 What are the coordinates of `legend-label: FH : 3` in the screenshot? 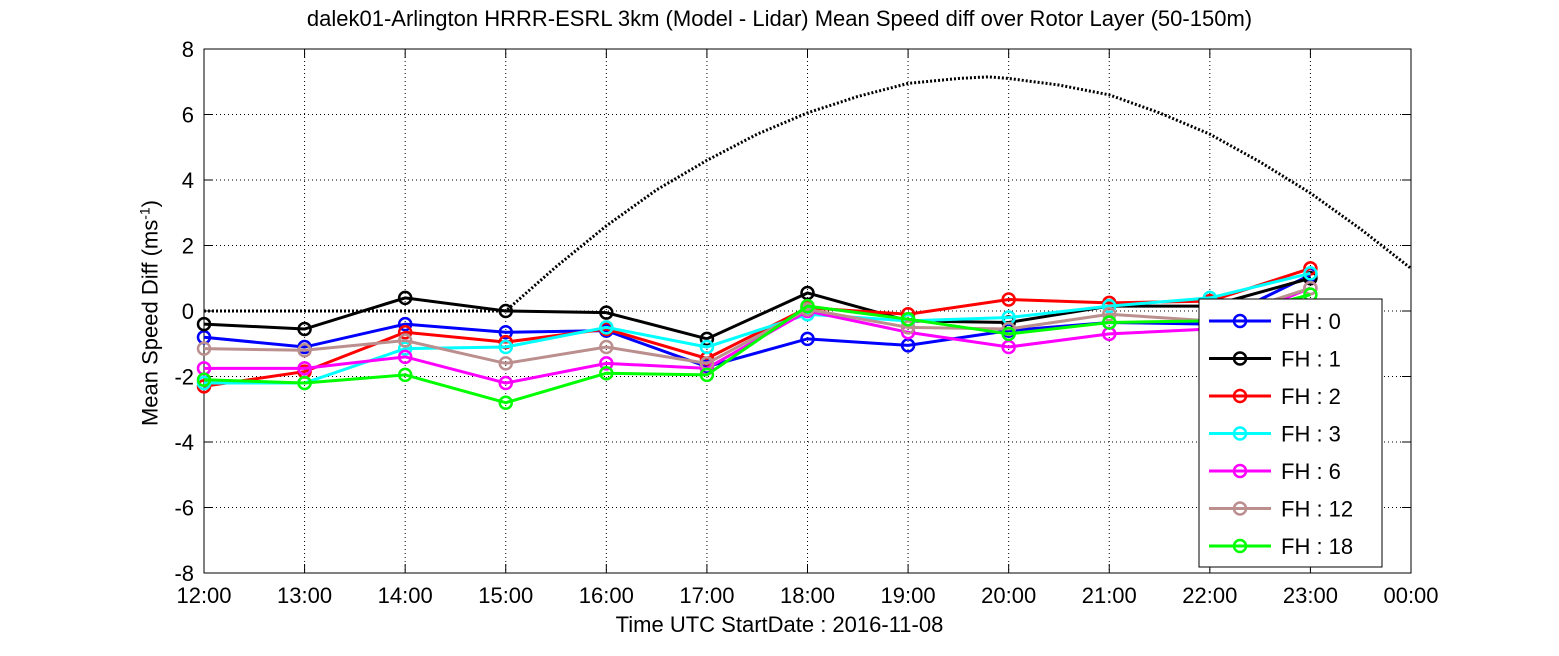 It's located at (1311, 434).